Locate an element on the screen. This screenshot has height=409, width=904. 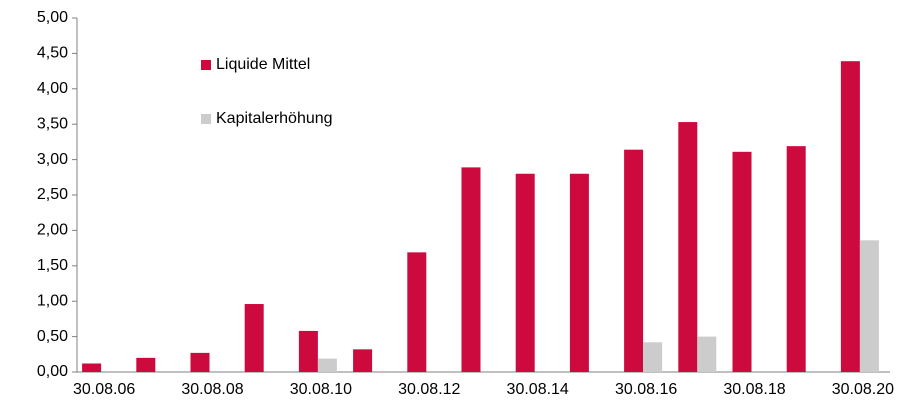
y-tick-label: 0,00 is located at coordinates (52, 371).